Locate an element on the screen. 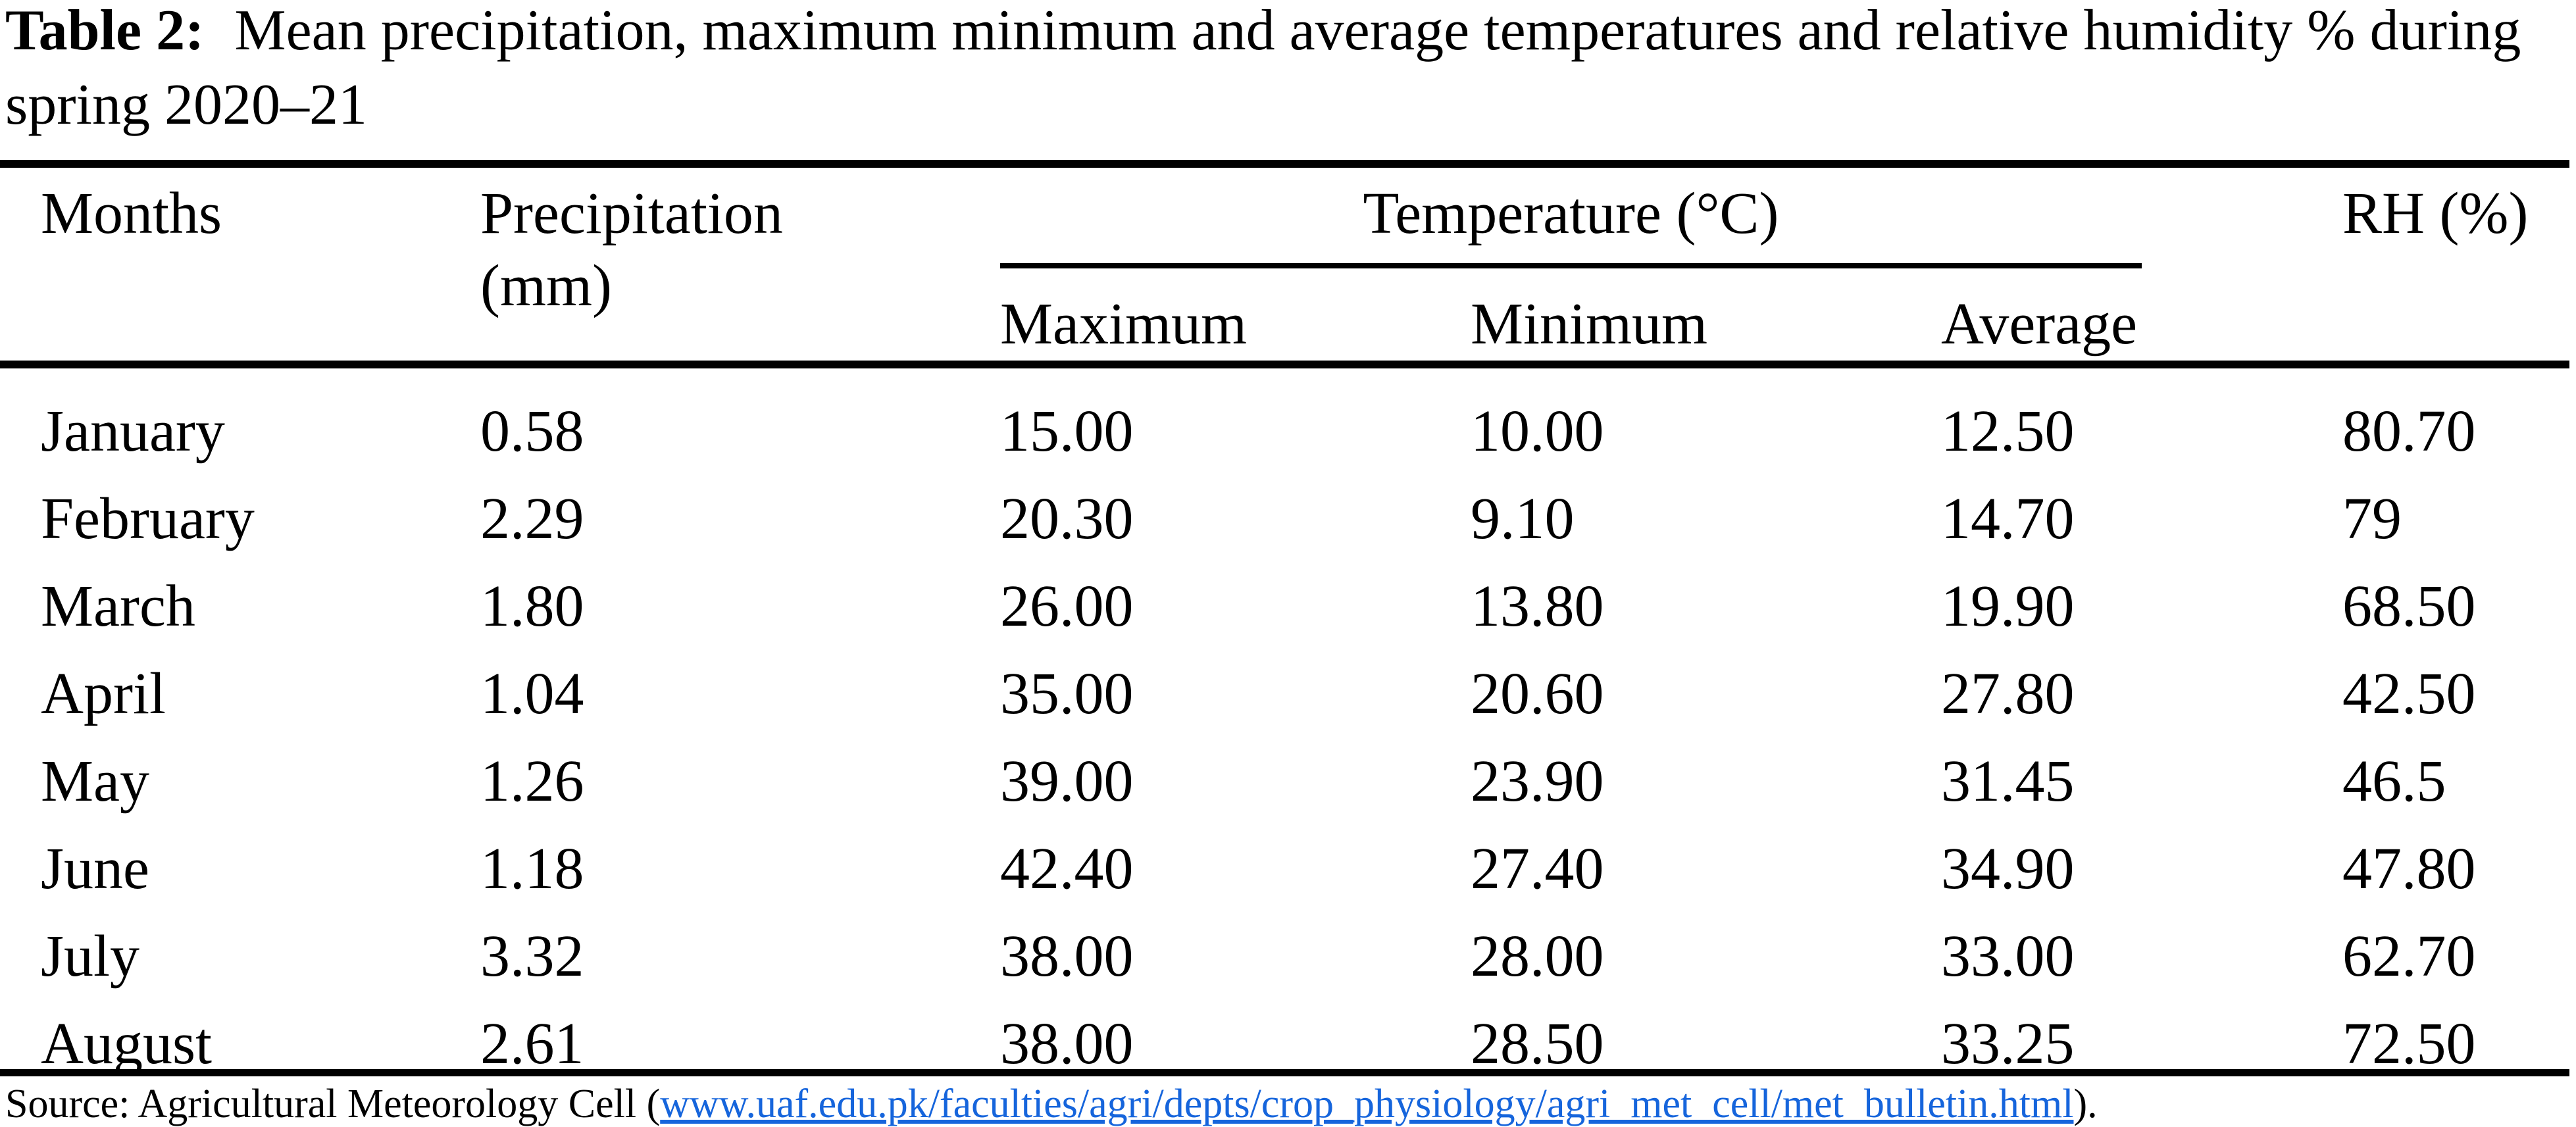 The height and width of the screenshot is (1127, 2576). cell-min: 27.40 is located at coordinates (1538, 868).